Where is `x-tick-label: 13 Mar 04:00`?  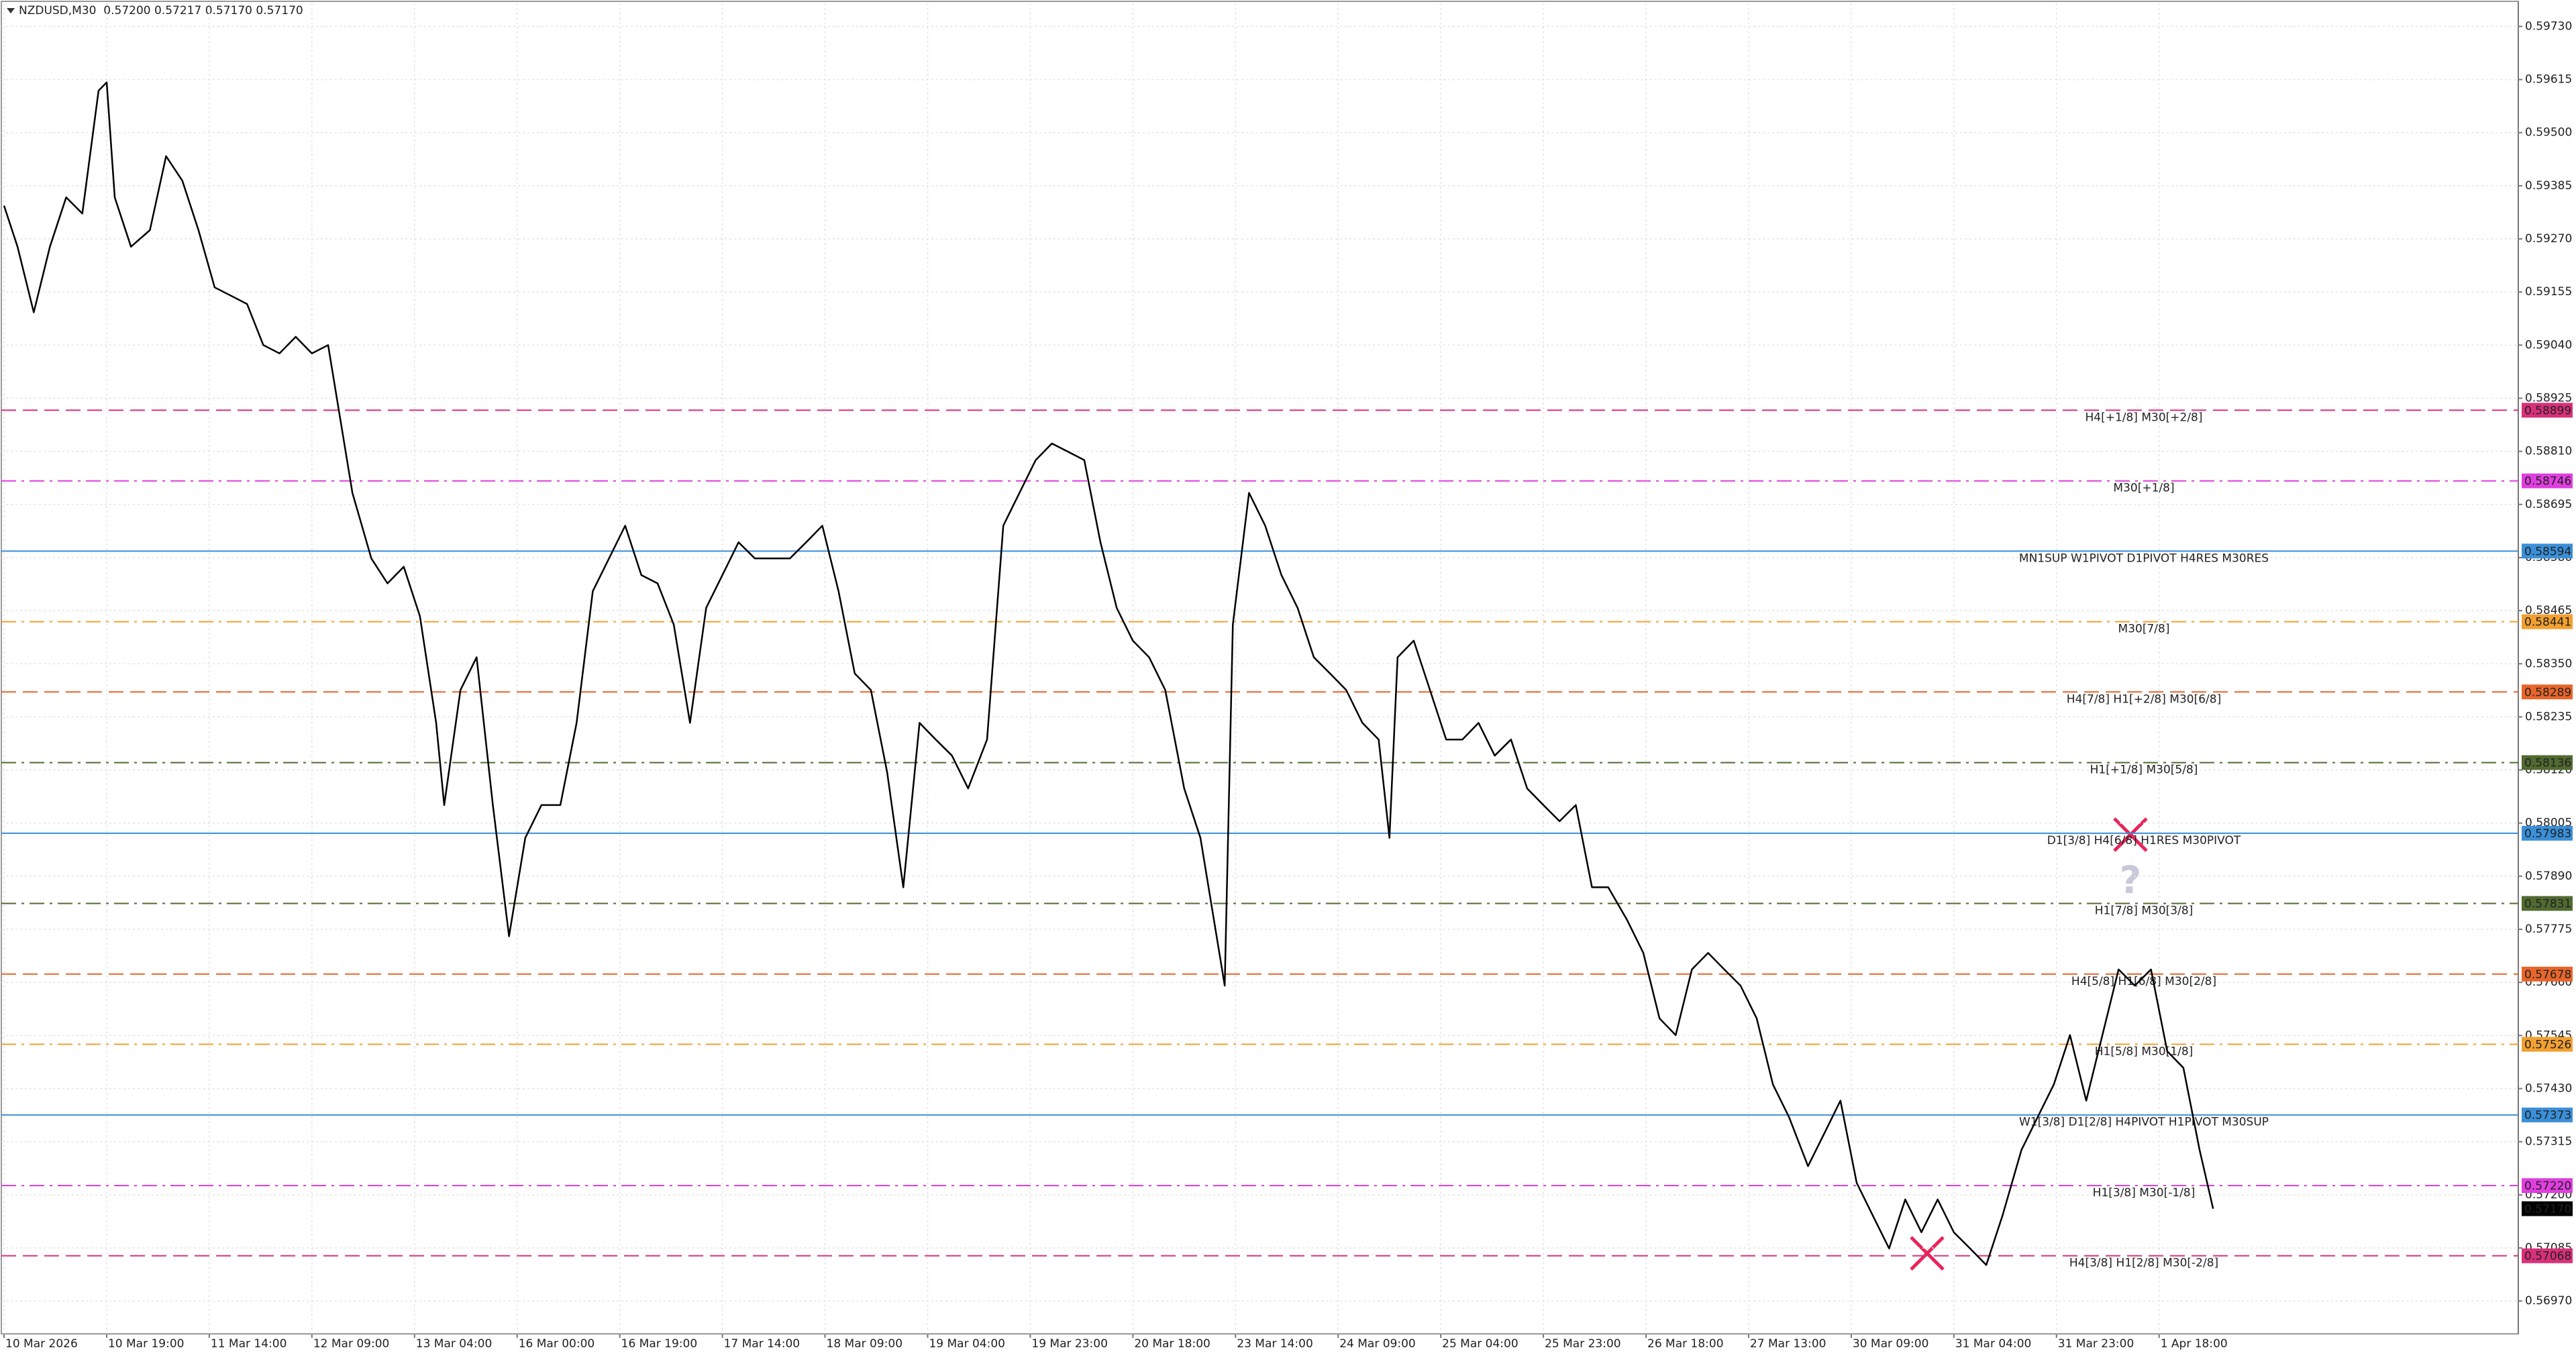 x-tick-label: 13 Mar 04:00 is located at coordinates (454, 1344).